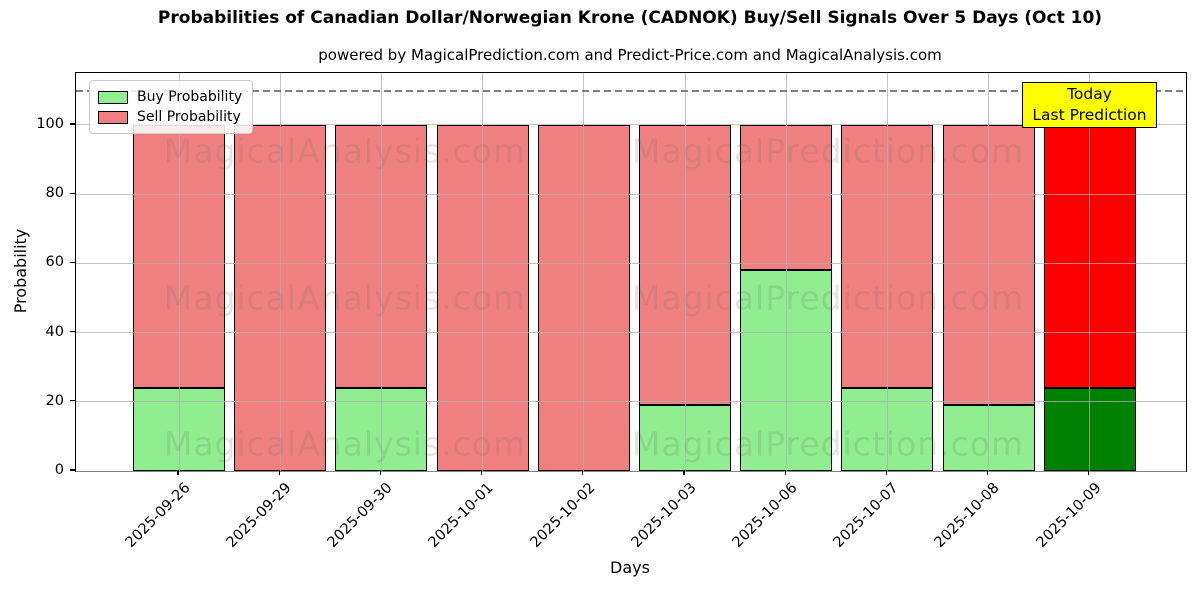 Image resolution: width=1200 pixels, height=600 pixels. What do you see at coordinates (54, 400) in the screenshot?
I see `y-tick-label: 20` at bounding box center [54, 400].